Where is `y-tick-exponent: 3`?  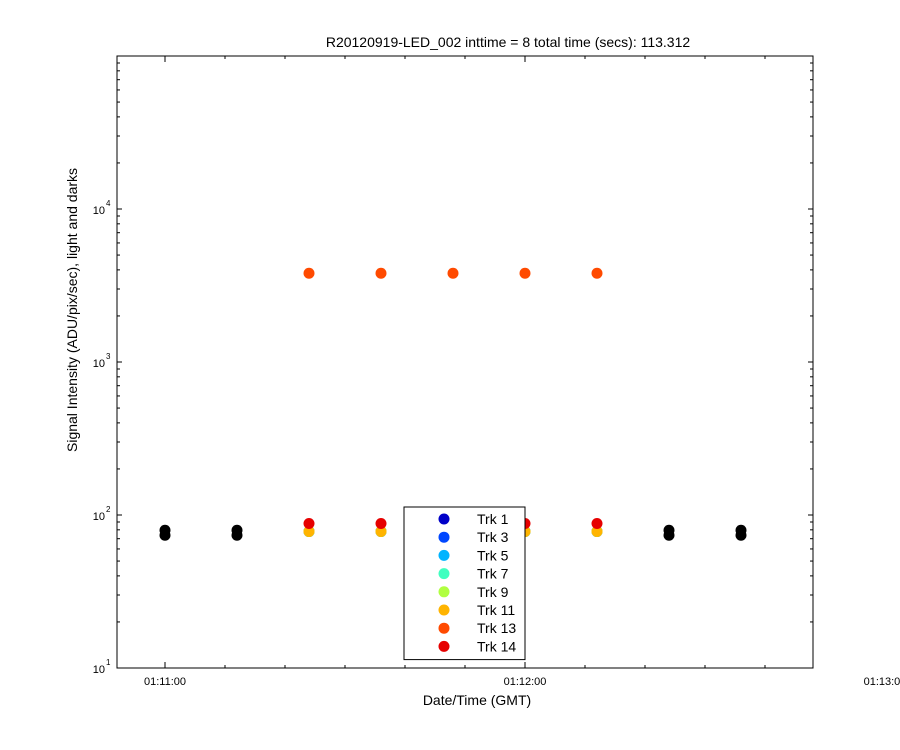 y-tick-exponent: 3 is located at coordinates (108, 356).